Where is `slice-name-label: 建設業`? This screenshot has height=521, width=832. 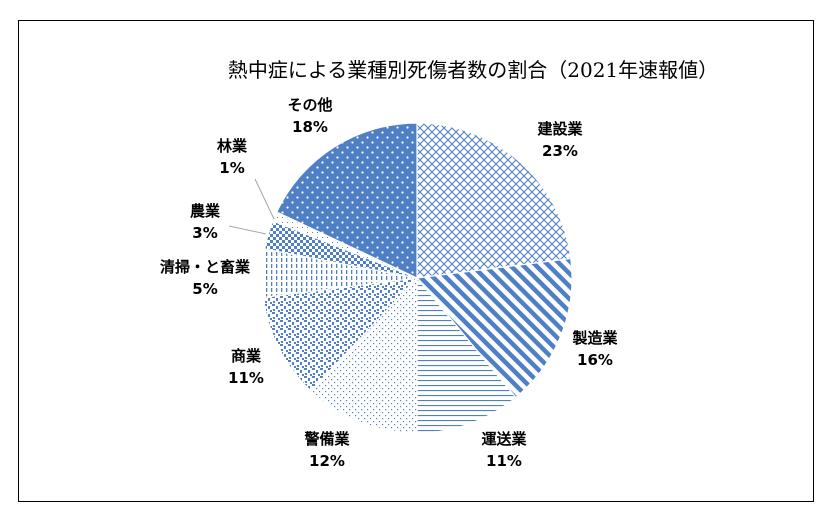 slice-name-label: 建設業 is located at coordinates (560, 129).